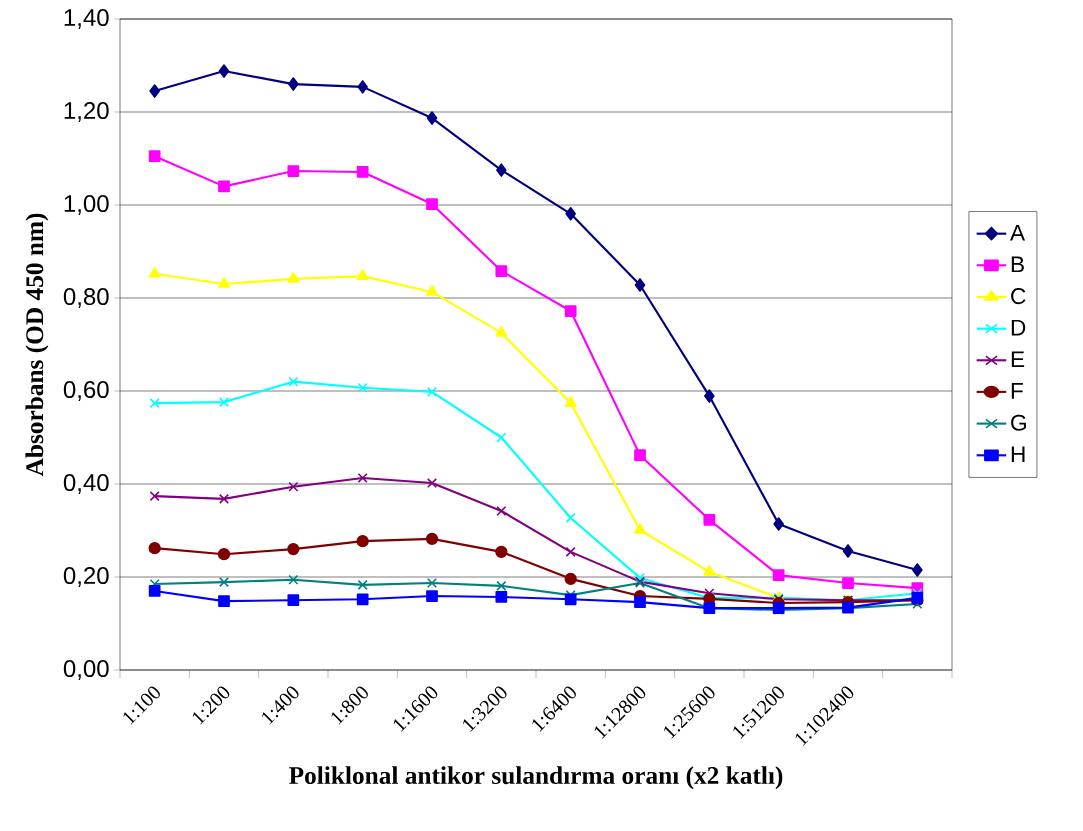 The height and width of the screenshot is (831, 1083). What do you see at coordinates (1018, 327) in the screenshot?
I see `legend-label: D` at bounding box center [1018, 327].